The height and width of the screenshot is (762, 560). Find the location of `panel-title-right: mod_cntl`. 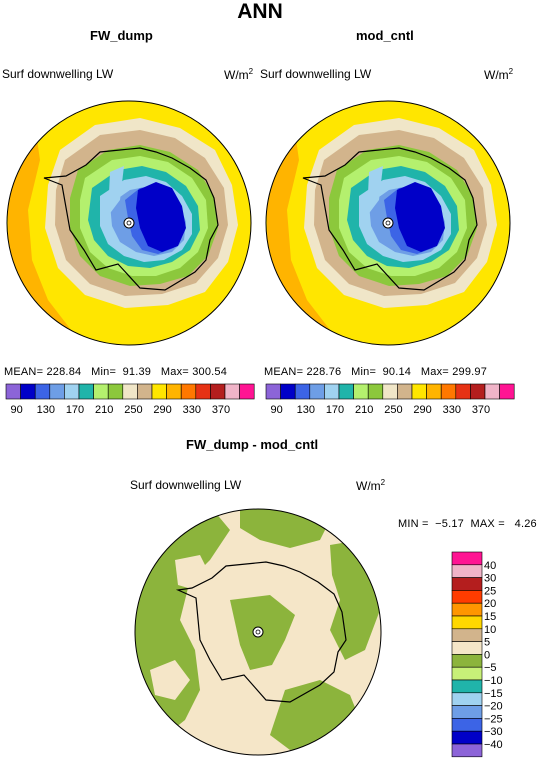

panel-title-right: mod_cntl is located at coordinates (385, 35).